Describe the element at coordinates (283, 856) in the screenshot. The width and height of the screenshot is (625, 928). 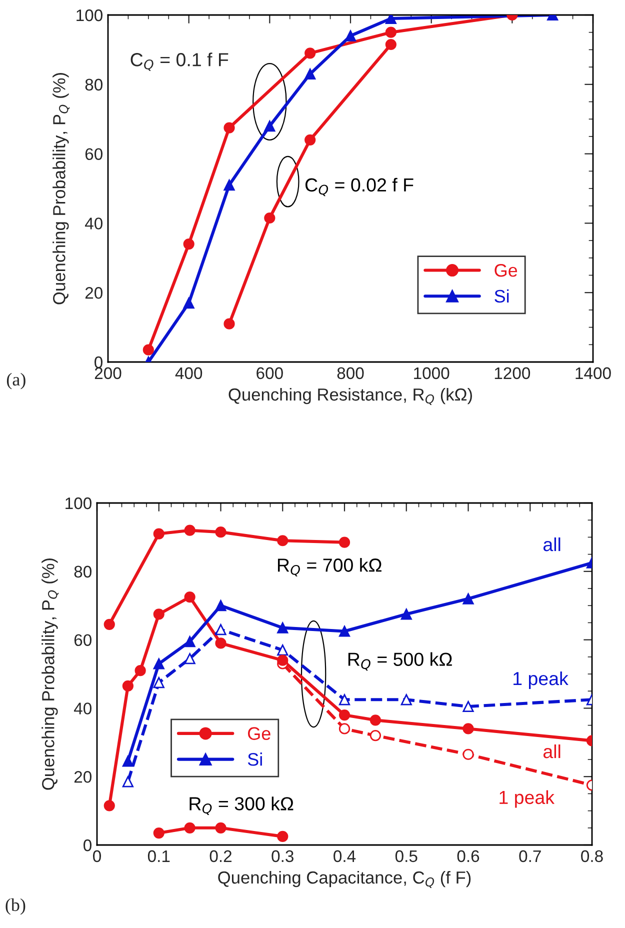
I see `x-tick-label: 0.3` at that location.